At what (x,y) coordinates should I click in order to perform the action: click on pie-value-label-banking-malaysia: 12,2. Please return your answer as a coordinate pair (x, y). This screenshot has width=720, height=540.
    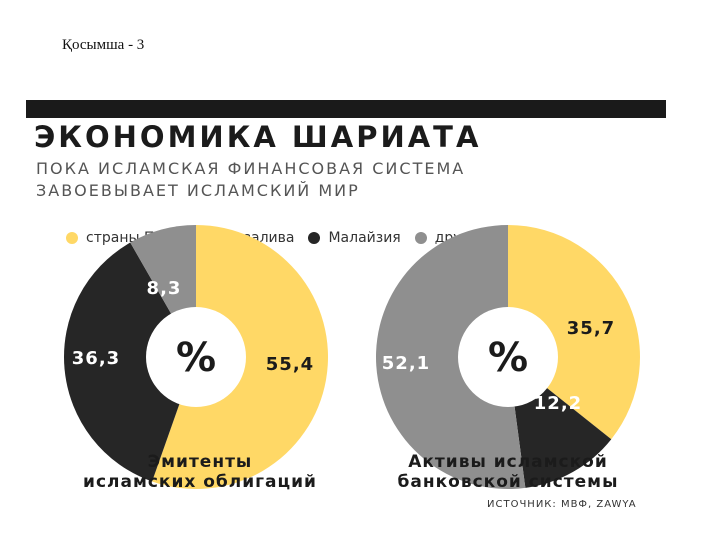
    Looking at the image, I should click on (558, 403).